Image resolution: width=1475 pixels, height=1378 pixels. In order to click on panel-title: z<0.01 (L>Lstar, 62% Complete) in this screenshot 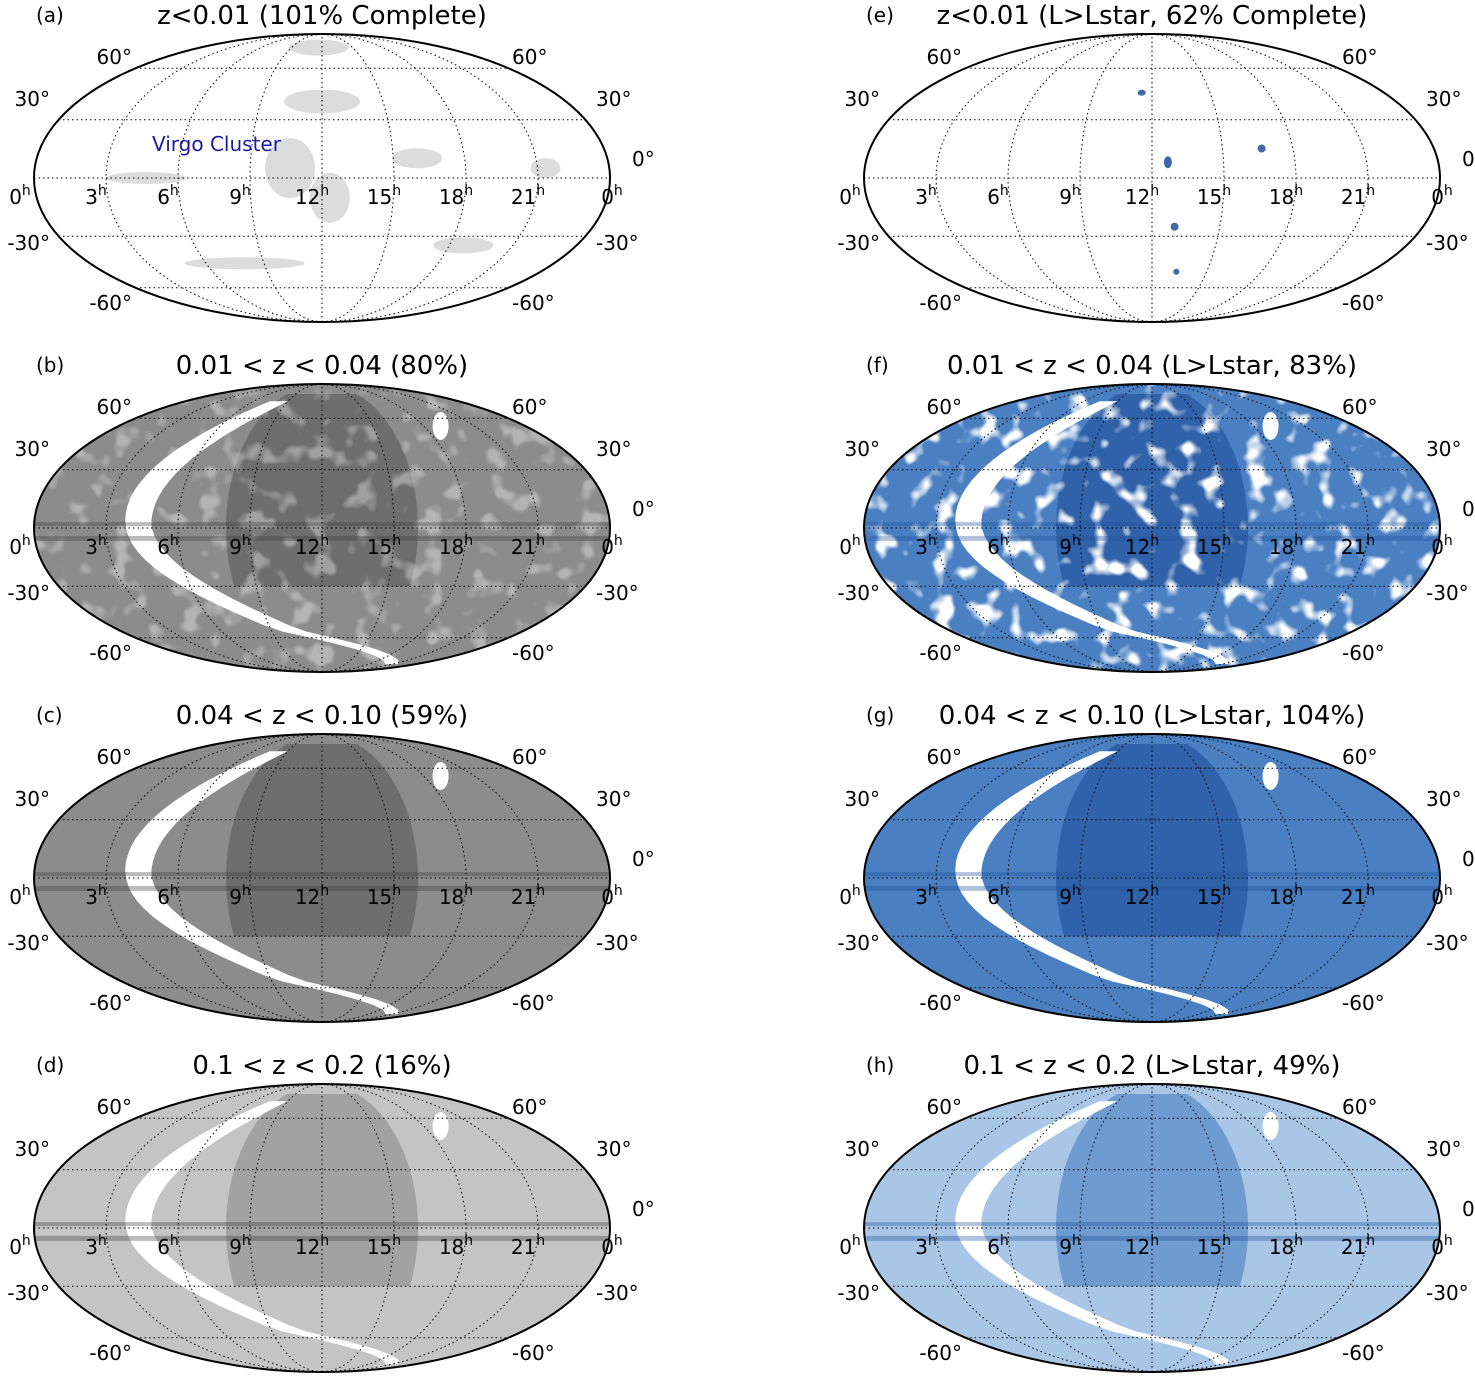, I will do `click(1152, 16)`.